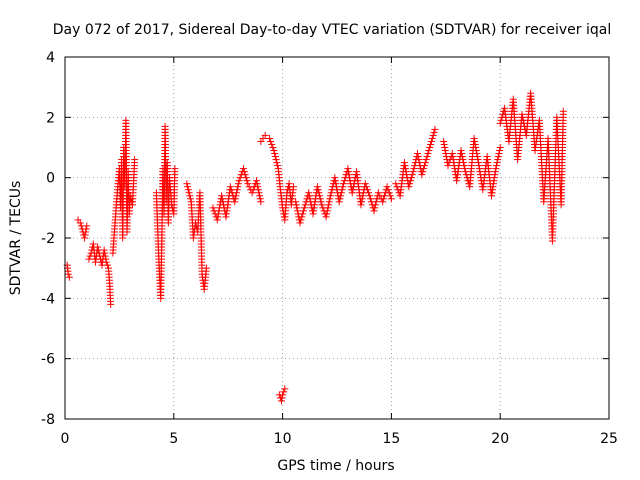 The width and height of the screenshot is (640, 480). I want to click on x-axis-label: GPS time / hours, so click(335, 466).